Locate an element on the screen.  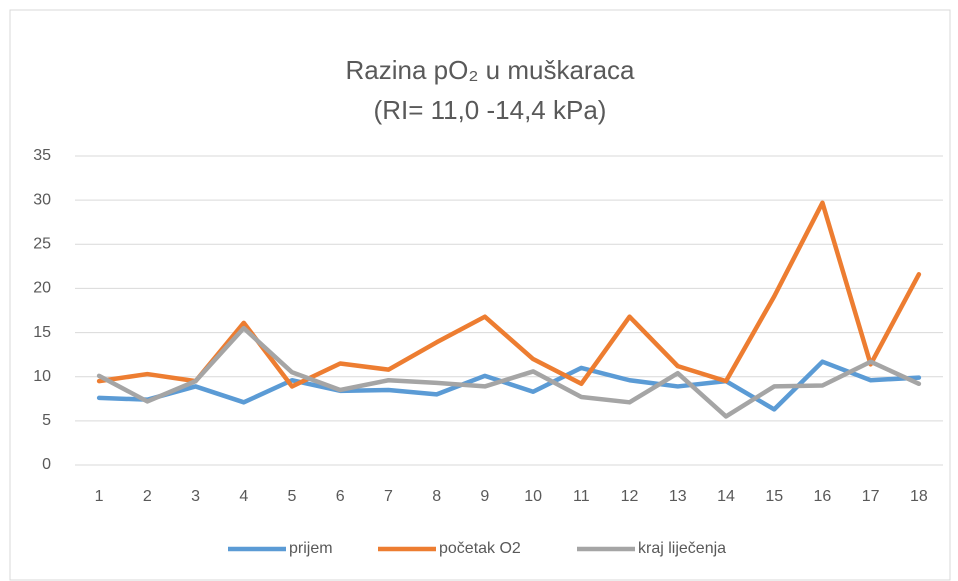
legend-label: početak O2 is located at coordinates (480, 548).